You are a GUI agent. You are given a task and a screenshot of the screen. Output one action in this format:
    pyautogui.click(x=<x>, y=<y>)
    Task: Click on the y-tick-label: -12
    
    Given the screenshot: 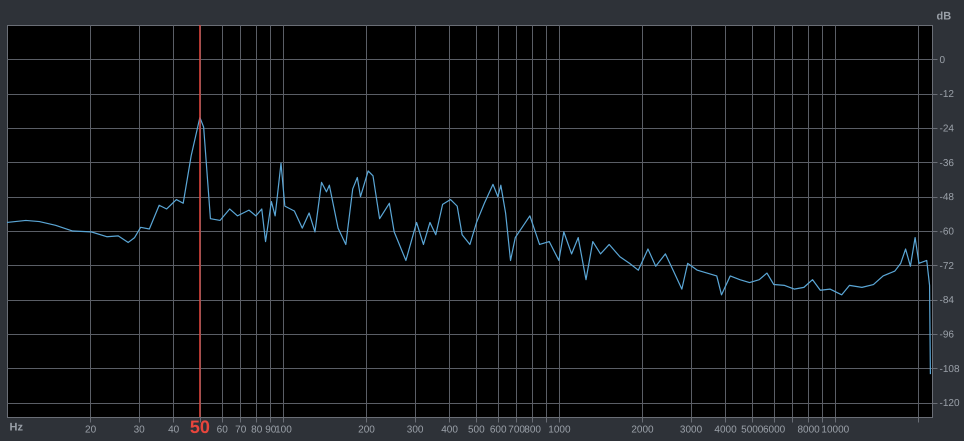 What is the action you would take?
    pyautogui.click(x=947, y=94)
    